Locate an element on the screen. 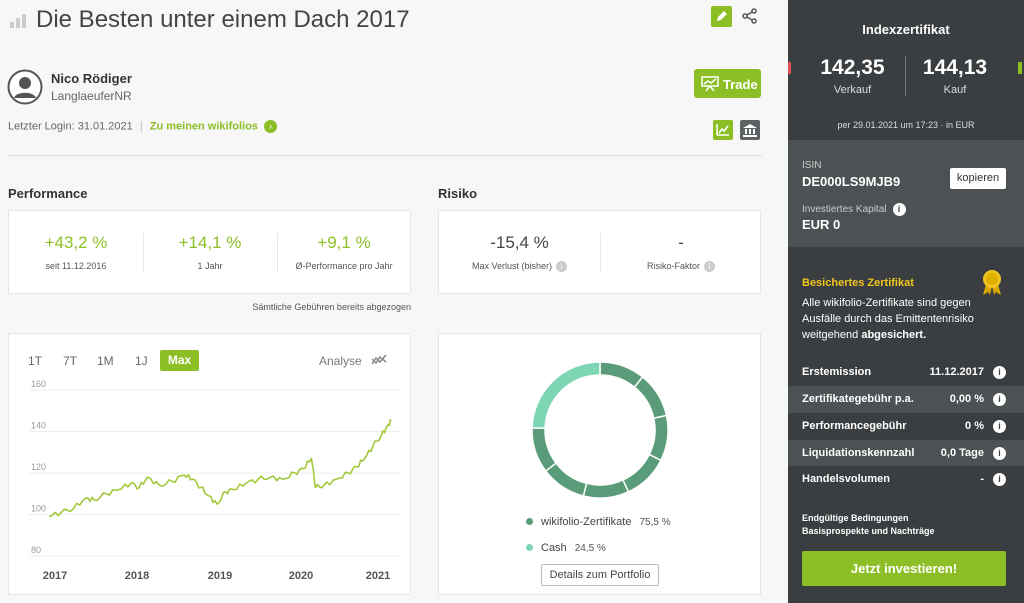 Image resolution: width=1024 pixels, height=603 pixels. analyse-icon is located at coordinates (379, 360).